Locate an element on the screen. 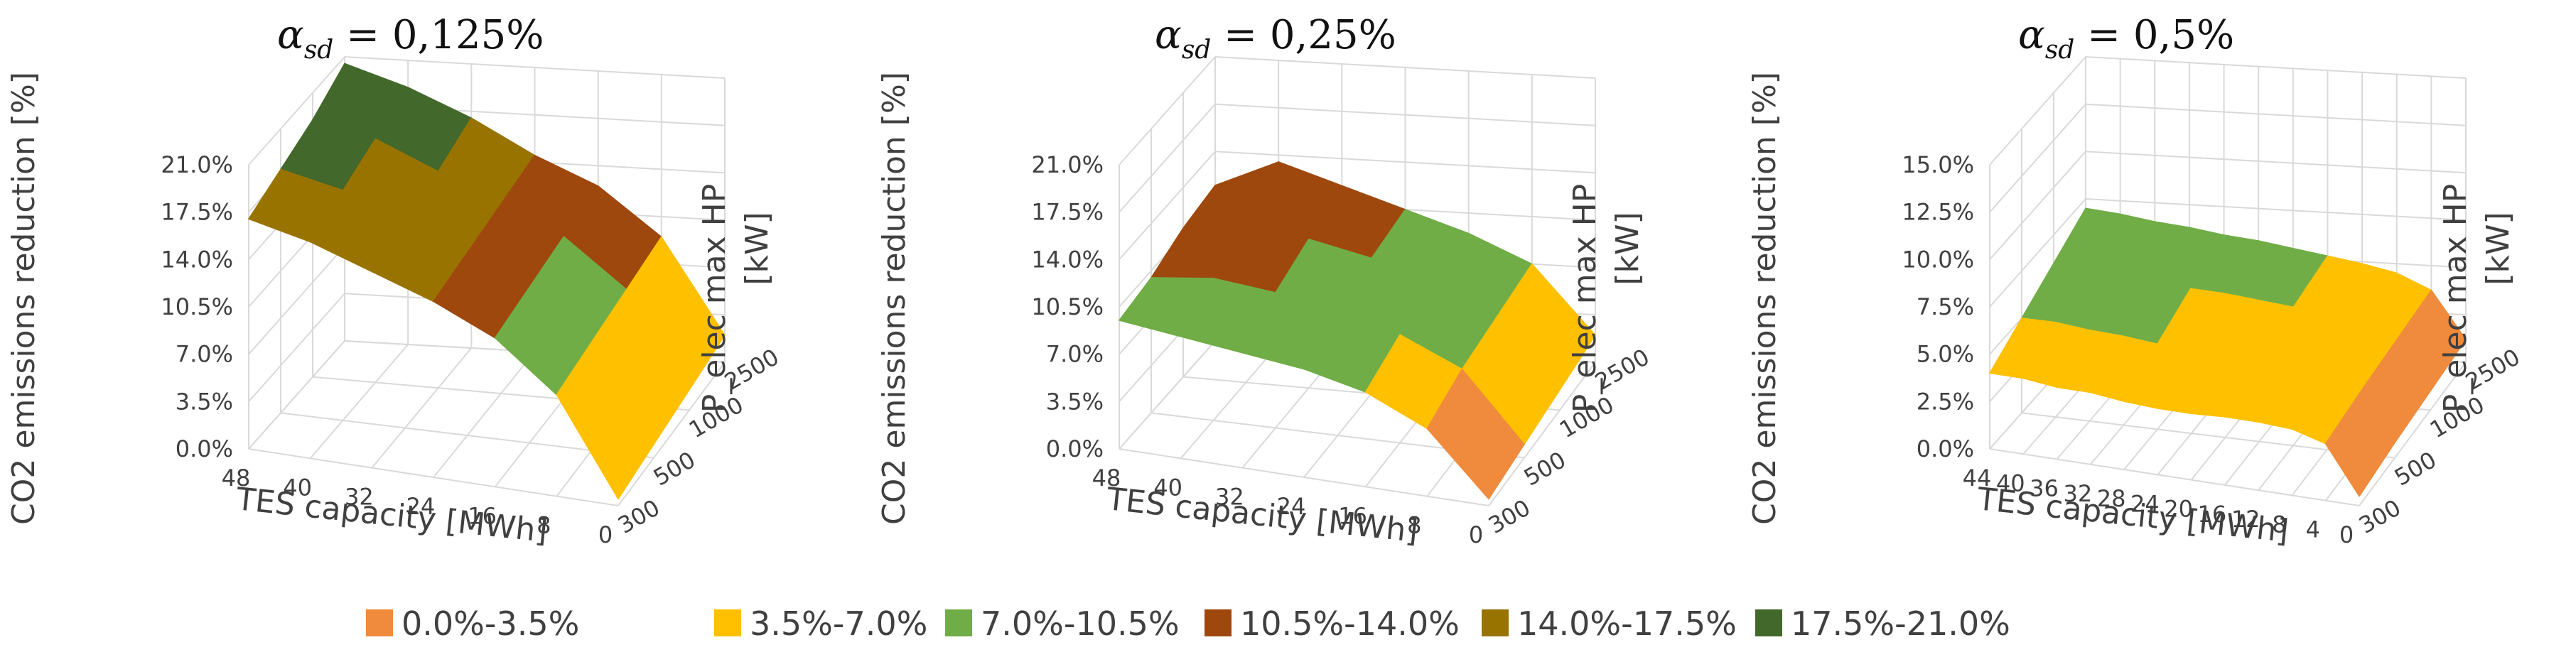  legend-item: 3.5%-7.0% is located at coordinates (821, 623).